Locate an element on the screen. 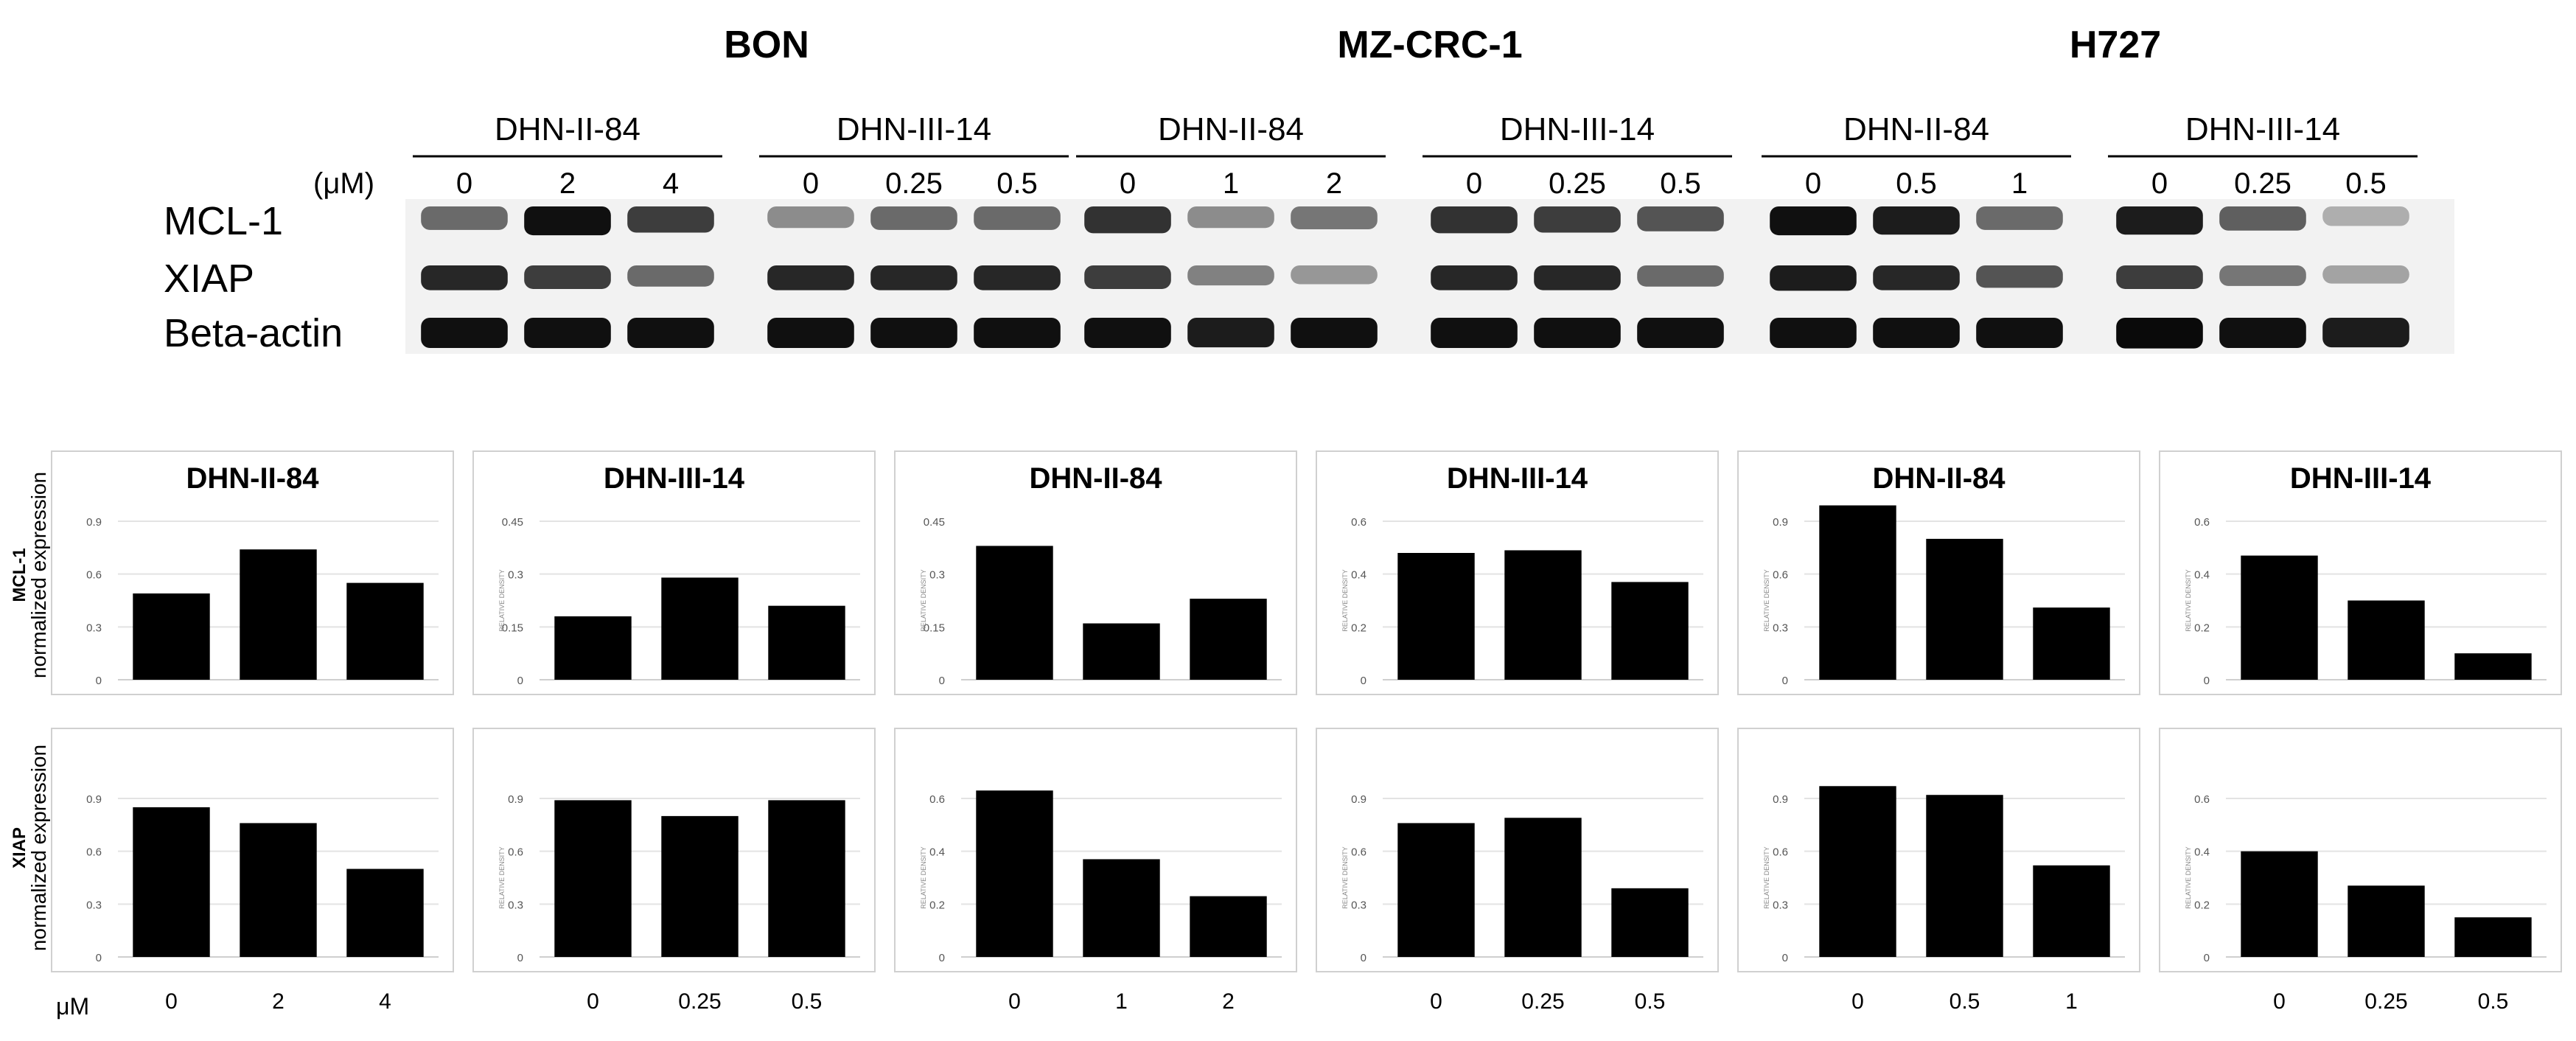 This screenshot has height=1041, width=2576. y-tick-label: 0.15 is located at coordinates (934, 628).